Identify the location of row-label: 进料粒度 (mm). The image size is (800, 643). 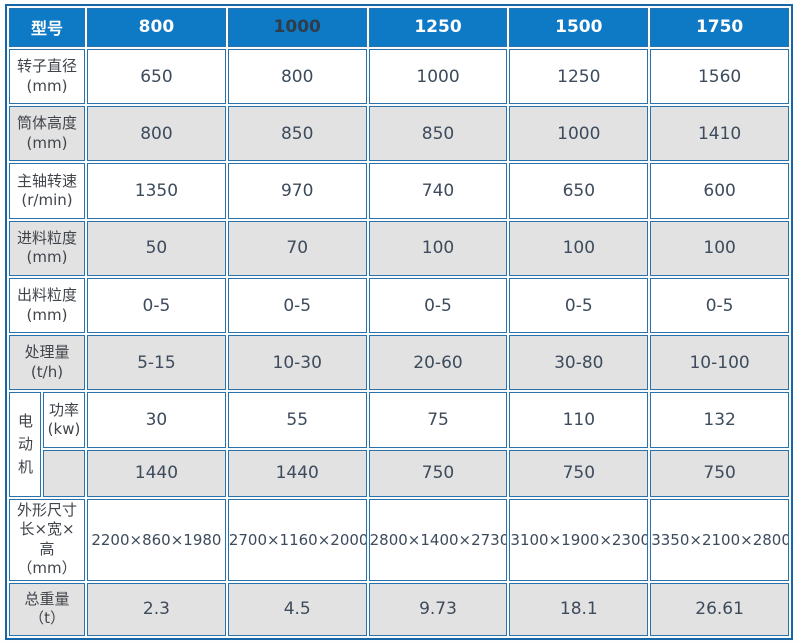
(47, 248).